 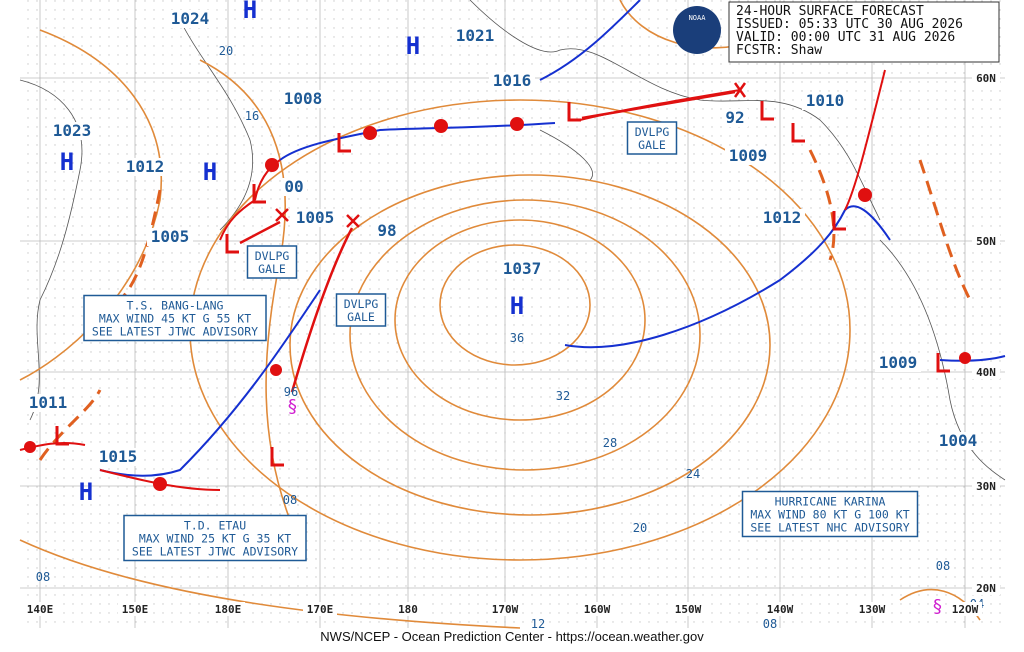 I want to click on pressure-label: 92, so click(x=734, y=117).